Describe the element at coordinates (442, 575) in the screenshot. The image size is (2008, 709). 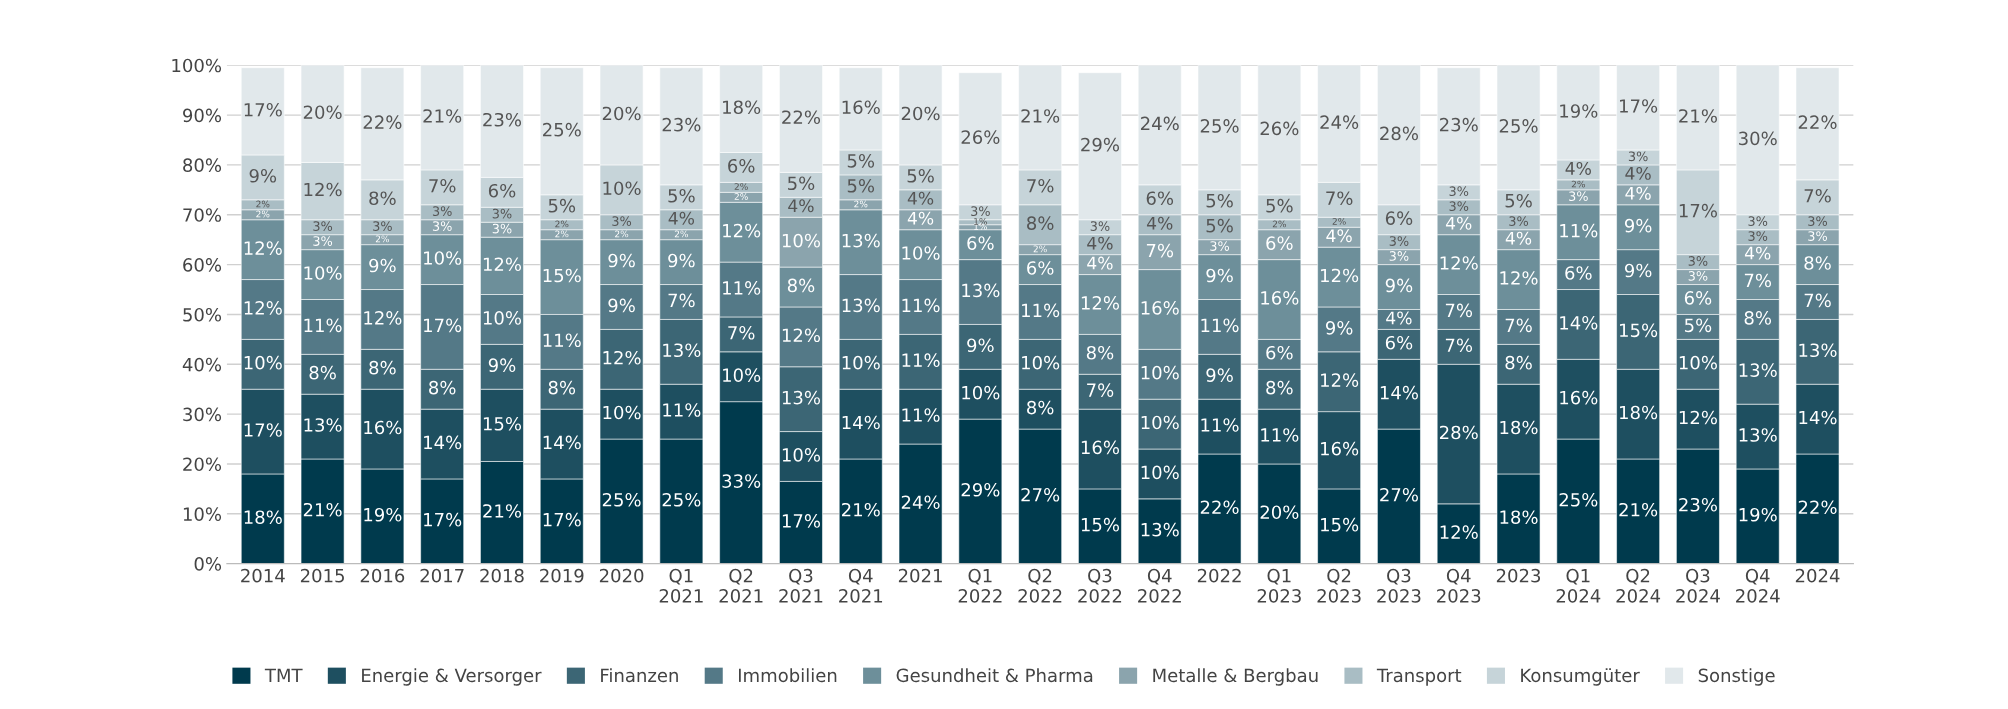
I see `x-tick-label: 2017` at that location.